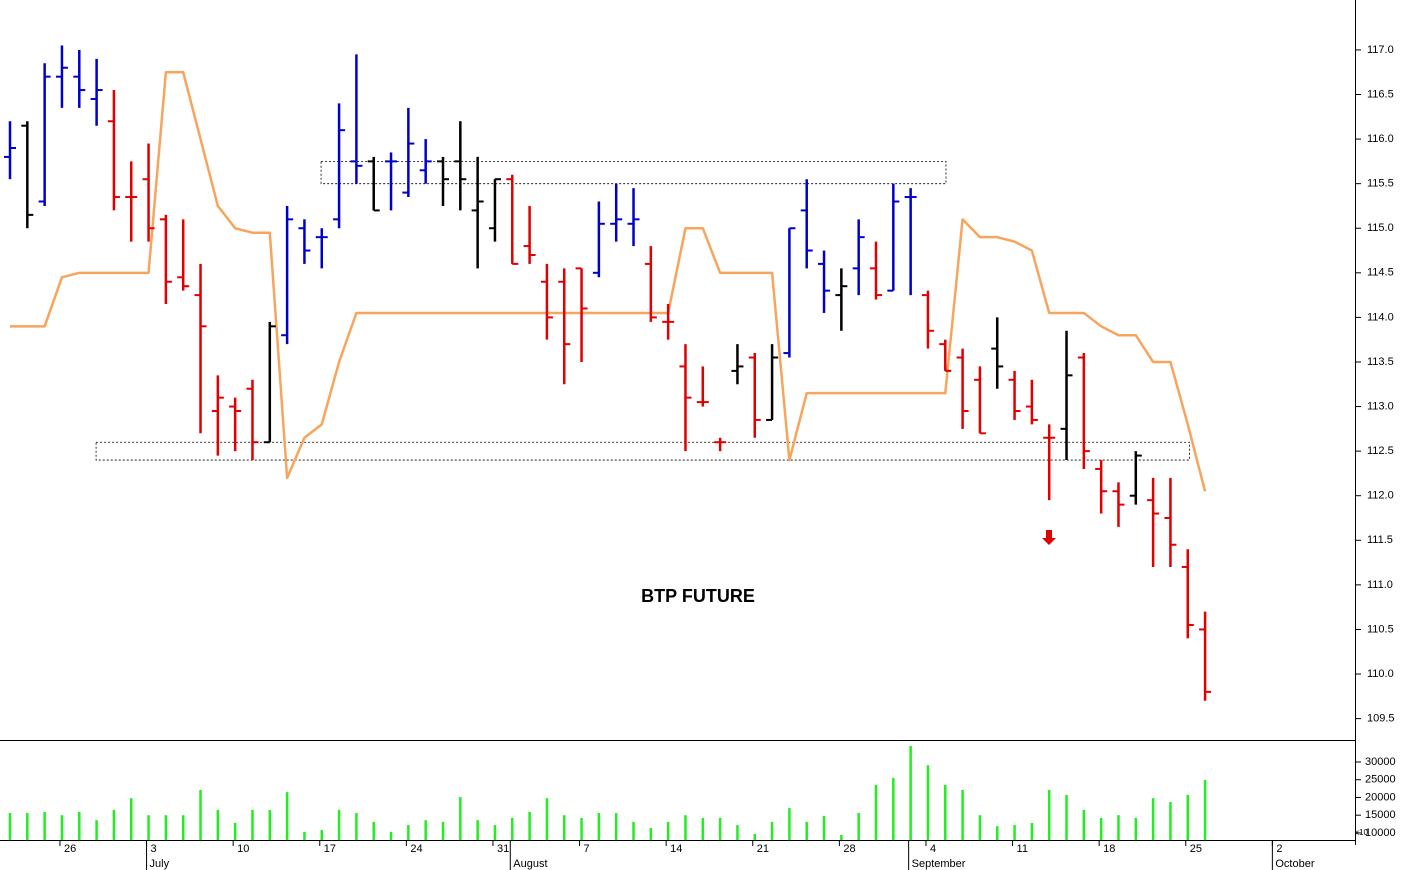 The width and height of the screenshot is (1402, 870). Describe the element at coordinates (1380, 797) in the screenshot. I see `volume-tick-label: 20000` at that location.